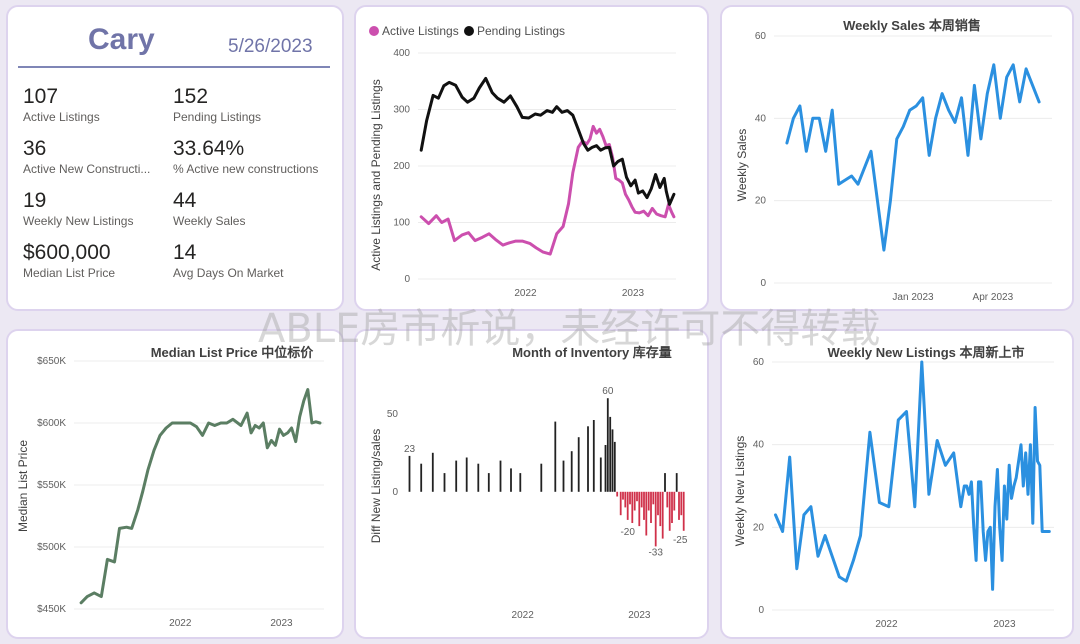 The width and height of the screenshot is (1080, 644). Describe the element at coordinates (469, 31) in the screenshot. I see `legend-marker-pending` at that location.